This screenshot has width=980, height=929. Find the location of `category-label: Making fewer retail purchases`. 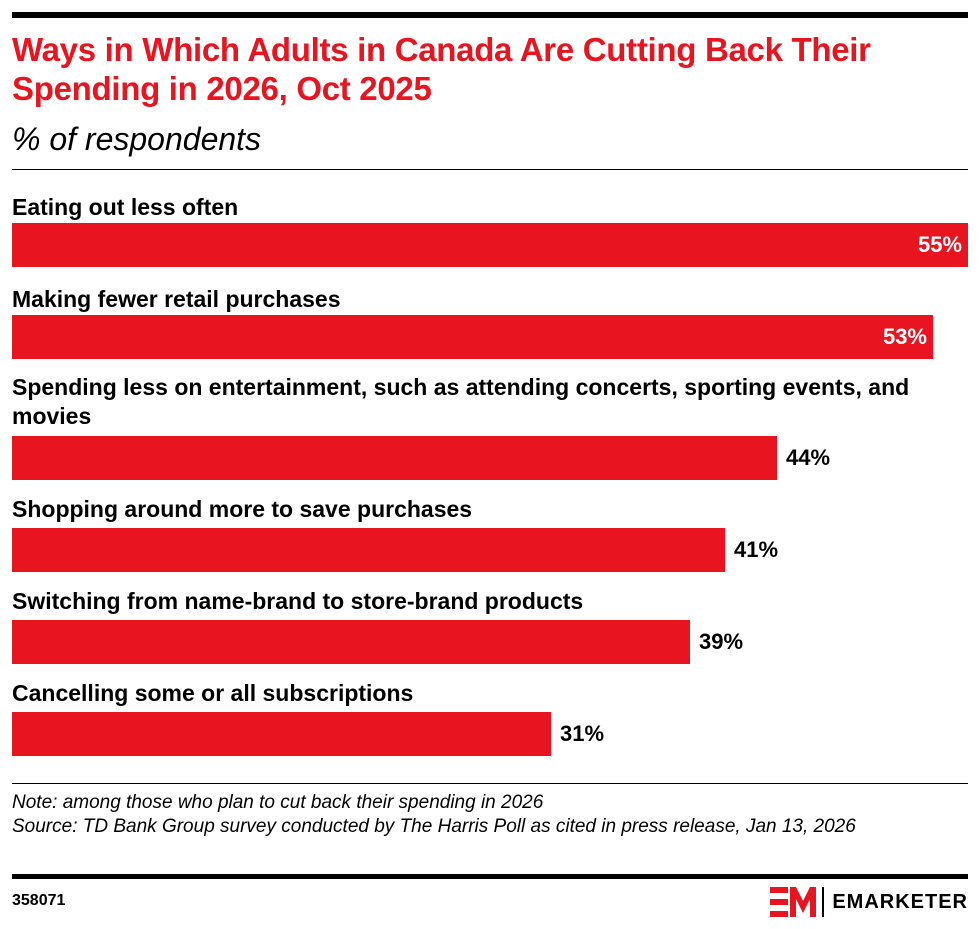

category-label: Making fewer retail purchases is located at coordinates (487, 299).